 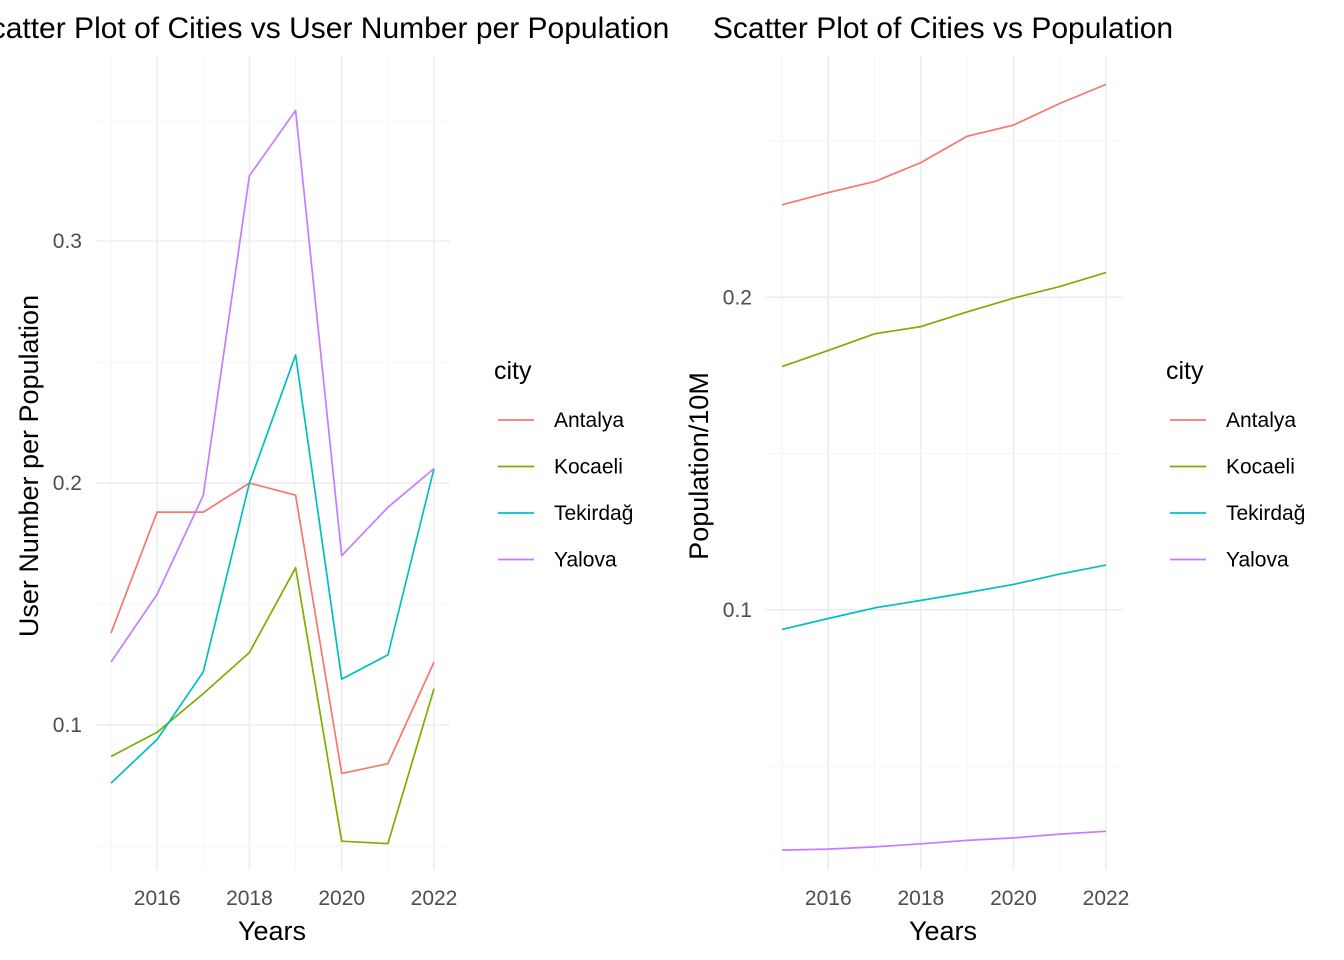 What do you see at coordinates (967, 898) in the screenshot?
I see `right-x-tick-labels: 2016 2018 2020 2022` at bounding box center [967, 898].